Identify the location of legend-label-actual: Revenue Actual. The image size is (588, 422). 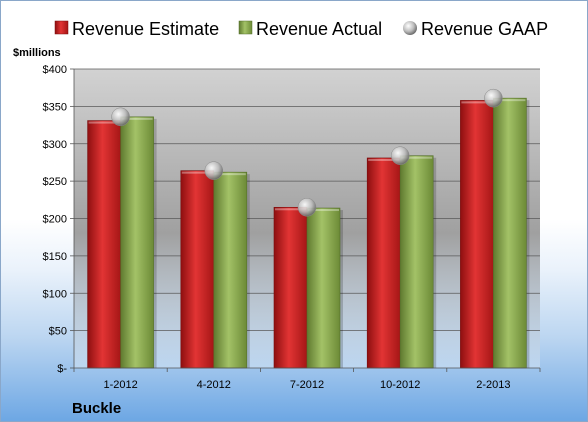
(319, 29).